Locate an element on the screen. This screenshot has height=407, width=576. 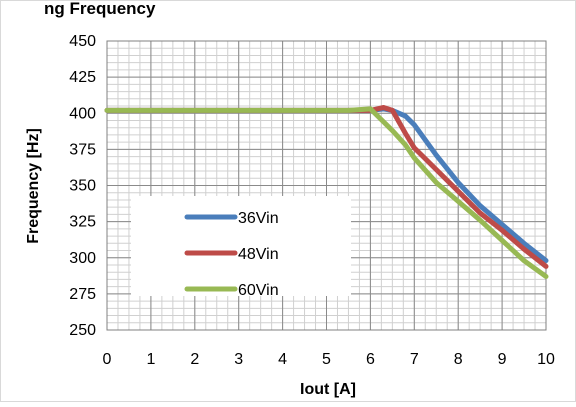
x-tick-label: 2 is located at coordinates (194, 359).